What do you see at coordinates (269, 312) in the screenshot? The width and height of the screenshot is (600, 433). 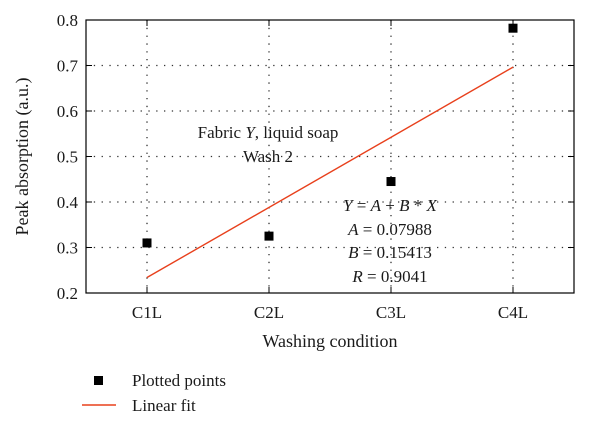 I see `x-tick-label: C2L` at bounding box center [269, 312].